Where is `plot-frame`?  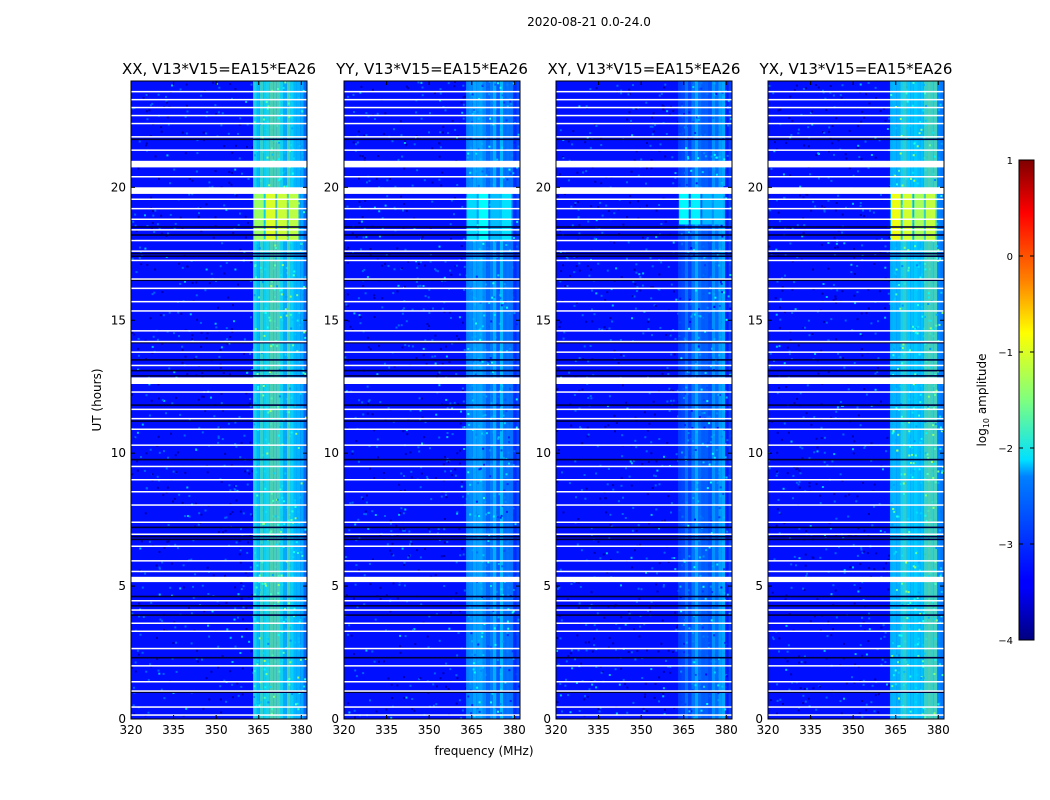
plot-frame is located at coordinates (432, 400).